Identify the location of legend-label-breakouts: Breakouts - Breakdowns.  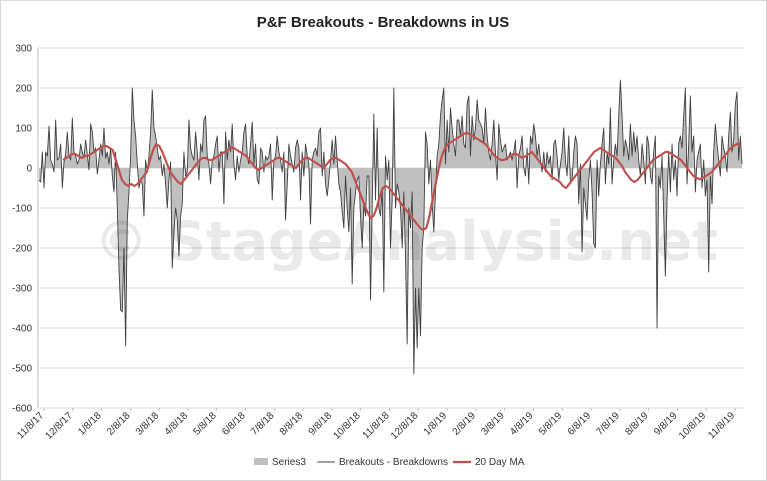
(393, 462).